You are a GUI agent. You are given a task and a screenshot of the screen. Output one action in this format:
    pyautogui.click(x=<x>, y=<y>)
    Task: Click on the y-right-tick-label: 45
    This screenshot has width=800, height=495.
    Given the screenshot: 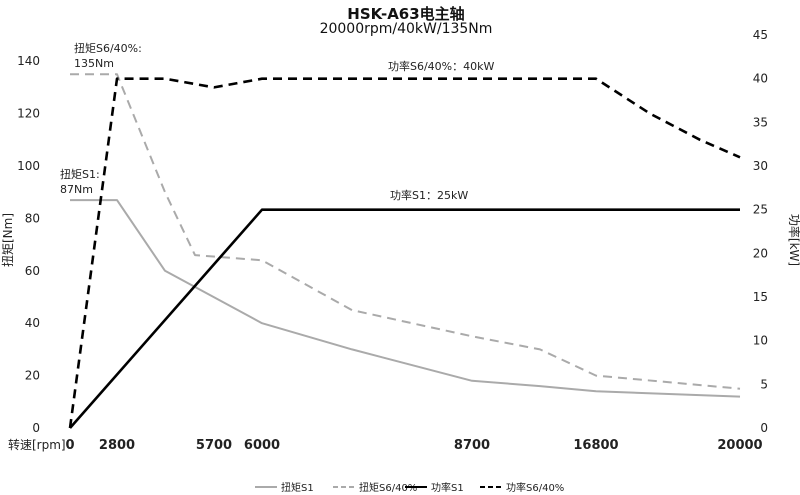 What is the action you would take?
    pyautogui.click(x=760, y=35)
    